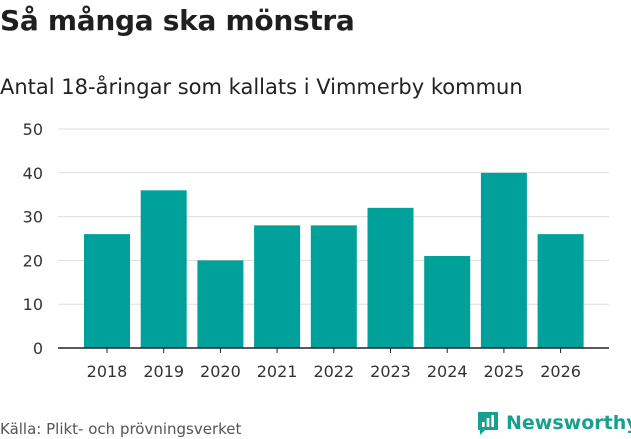 This screenshot has width=631, height=439. Describe the element at coordinates (33, 173) in the screenshot. I see `y-tick-label: 40` at that location.